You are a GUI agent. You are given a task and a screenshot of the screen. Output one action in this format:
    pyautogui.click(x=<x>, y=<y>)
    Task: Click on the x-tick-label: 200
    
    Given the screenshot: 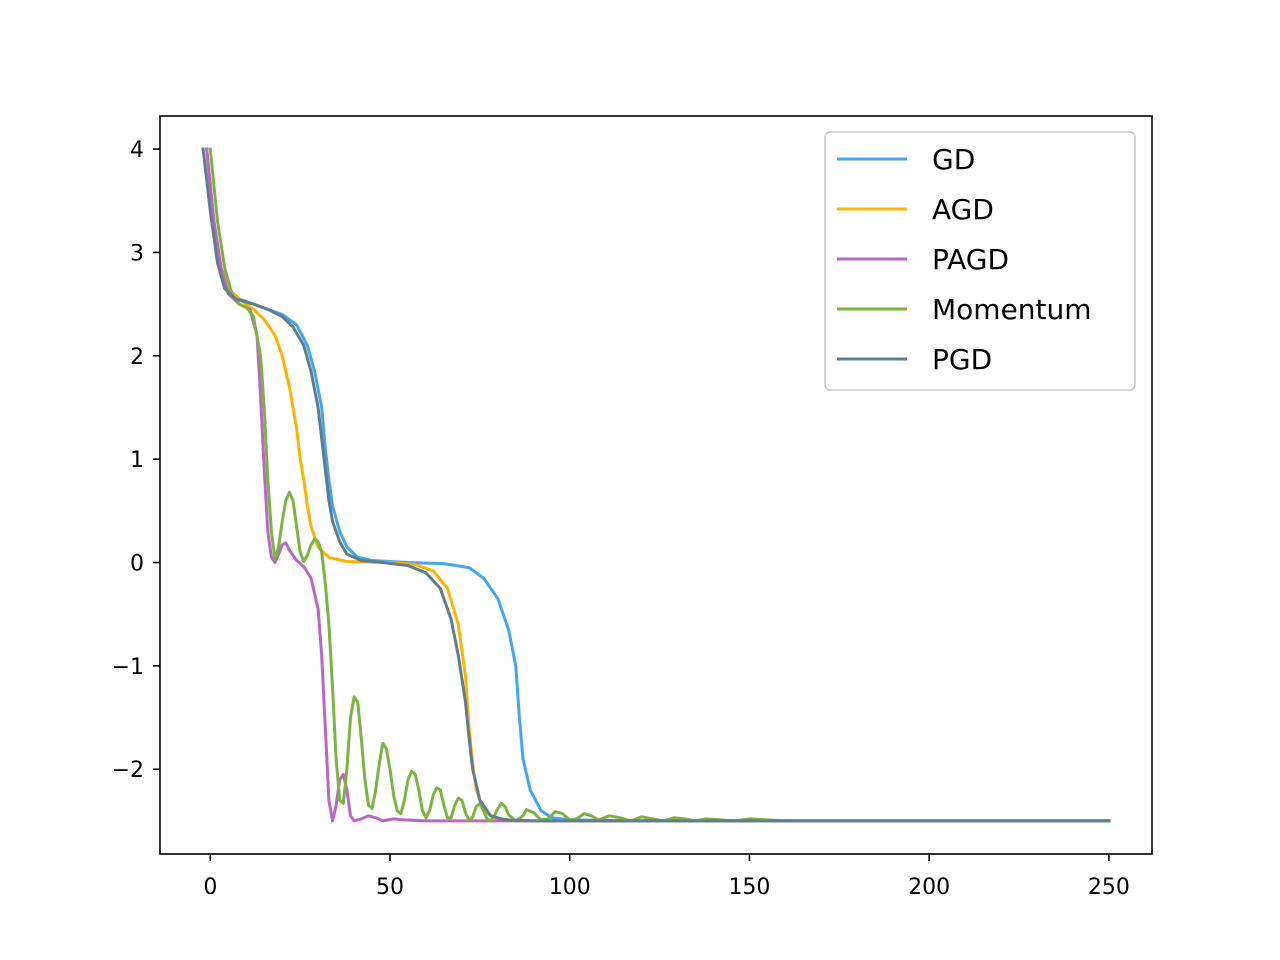 What is the action you would take?
    pyautogui.click(x=929, y=887)
    